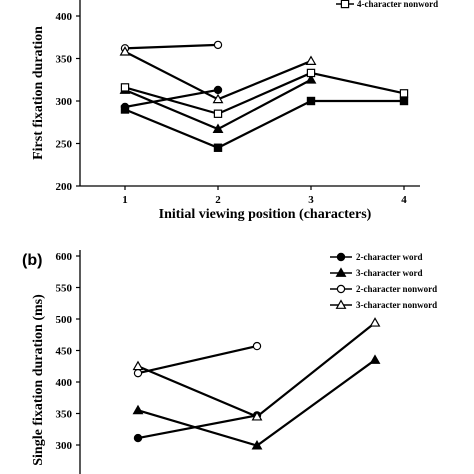 This screenshot has width=474, height=474. I want to click on x-tick-label-a: 4, so click(404, 200).